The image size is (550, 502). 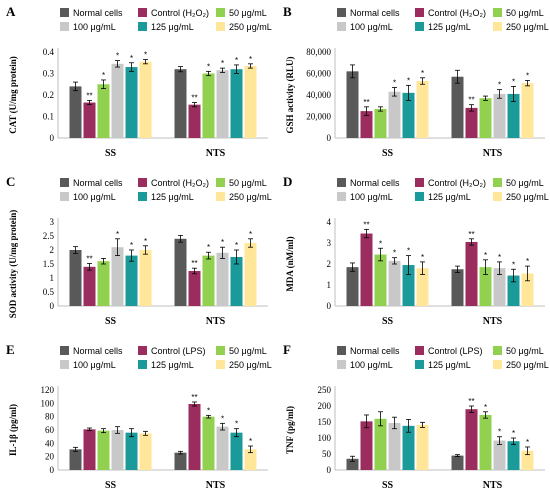 What do you see at coordinates (50, 457) in the screenshot?
I see `y-tick-label: 20` at bounding box center [50, 457].